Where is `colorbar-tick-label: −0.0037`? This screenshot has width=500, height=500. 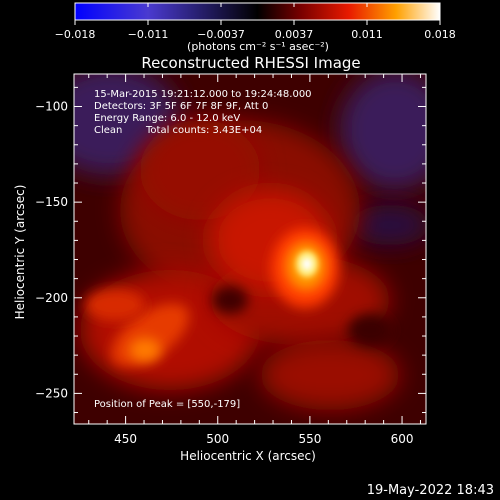
colorbar-tick-label: −0.0037 is located at coordinates (221, 34).